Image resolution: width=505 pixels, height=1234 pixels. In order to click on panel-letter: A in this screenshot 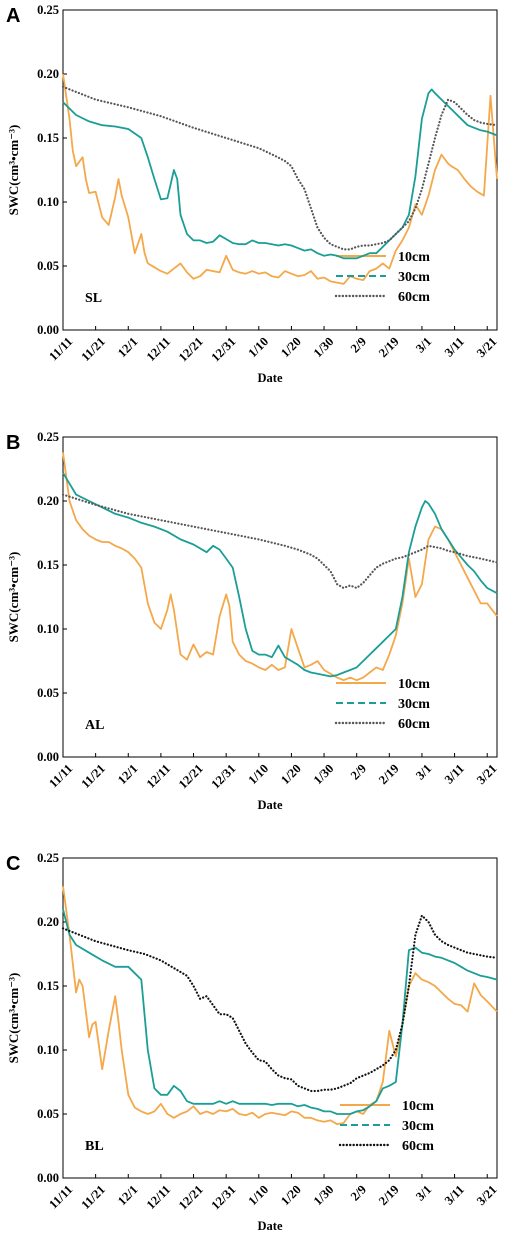, I will do `click(13, 16)`.